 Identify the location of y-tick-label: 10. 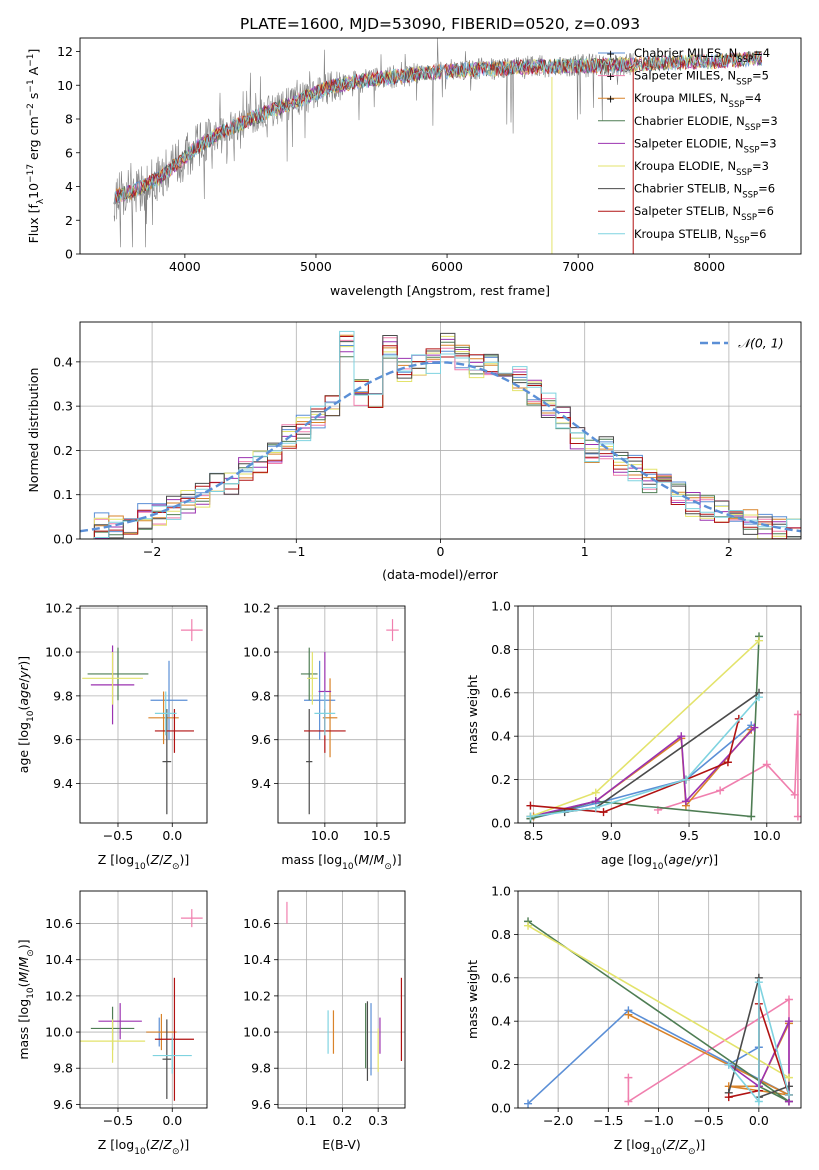
(65, 85).